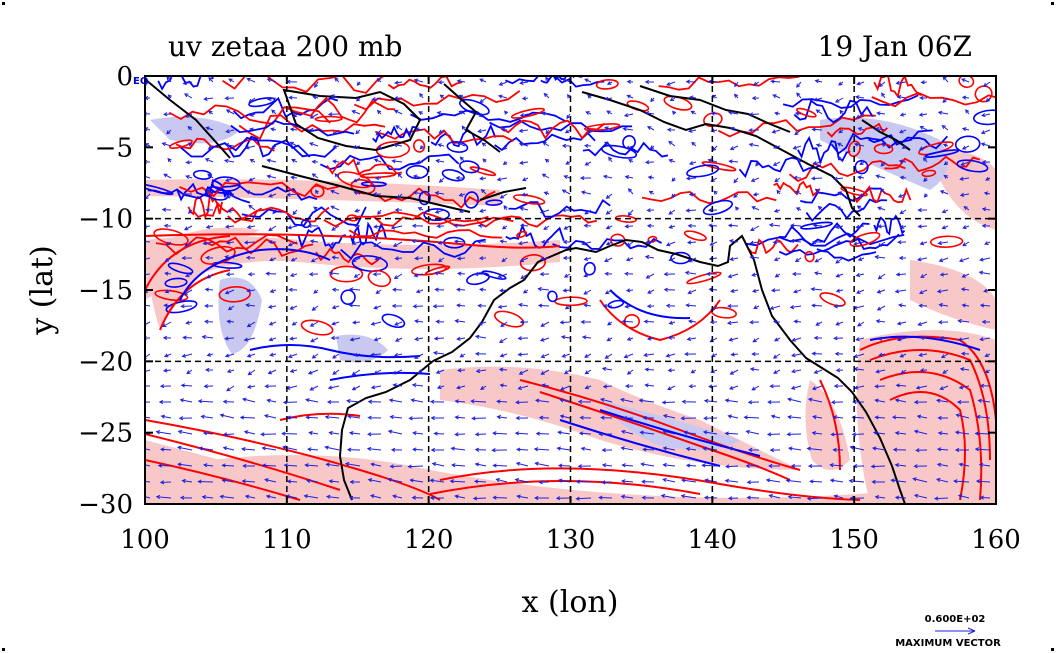 The image size is (1056, 653). What do you see at coordinates (145, 540) in the screenshot?
I see `x-tick-label: 100` at bounding box center [145, 540].